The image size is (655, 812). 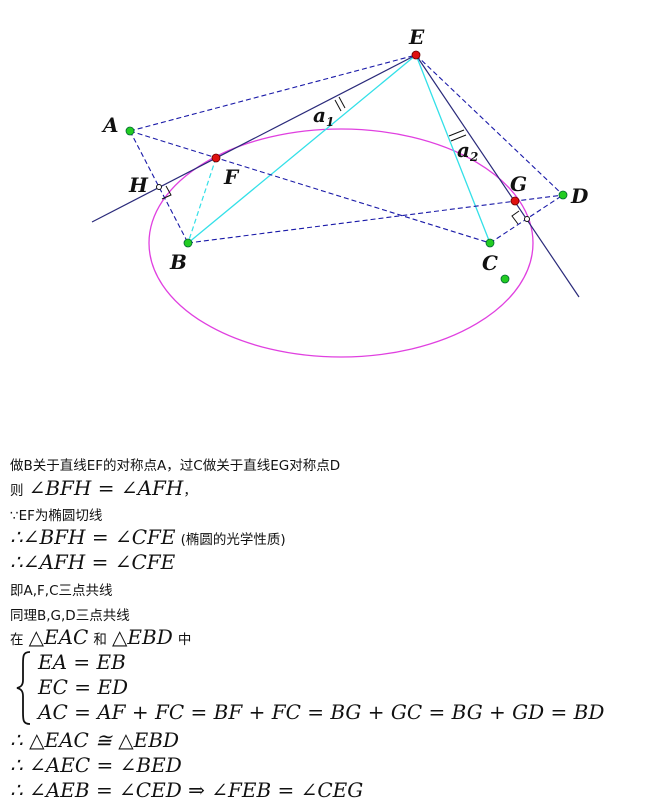 What do you see at coordinates (233, 540) in the screenshot?
I see `proof-line-4-note: (椭圆的光学性质)` at bounding box center [233, 540].